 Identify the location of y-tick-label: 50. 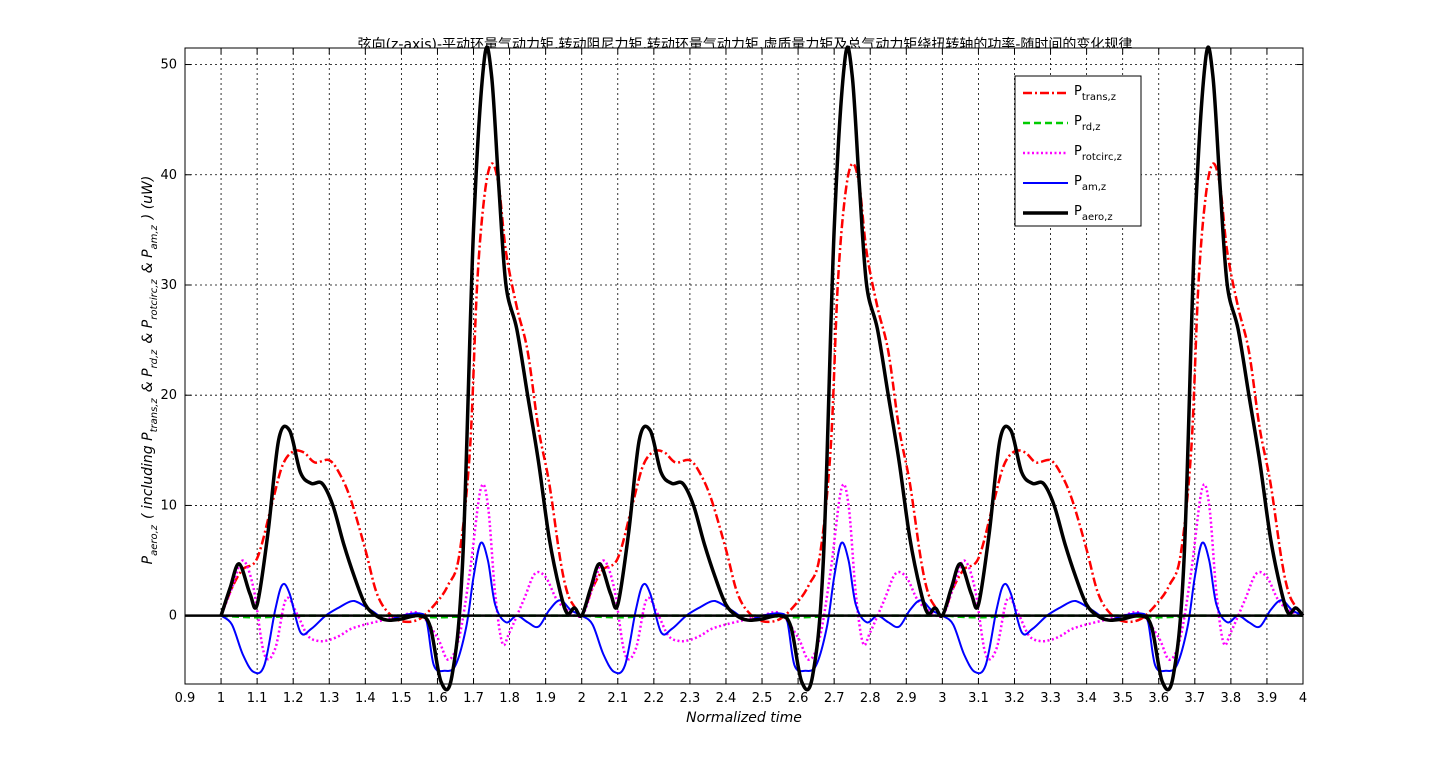
(168, 65).